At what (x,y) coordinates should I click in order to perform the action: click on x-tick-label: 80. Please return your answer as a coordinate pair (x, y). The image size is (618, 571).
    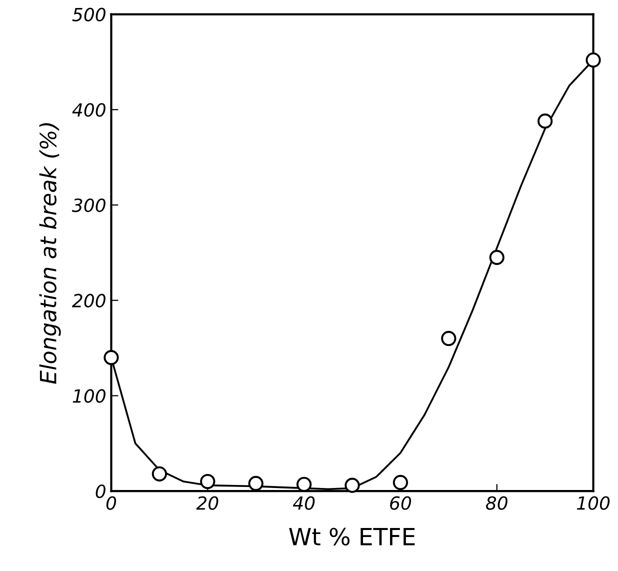
    Looking at the image, I should click on (497, 503).